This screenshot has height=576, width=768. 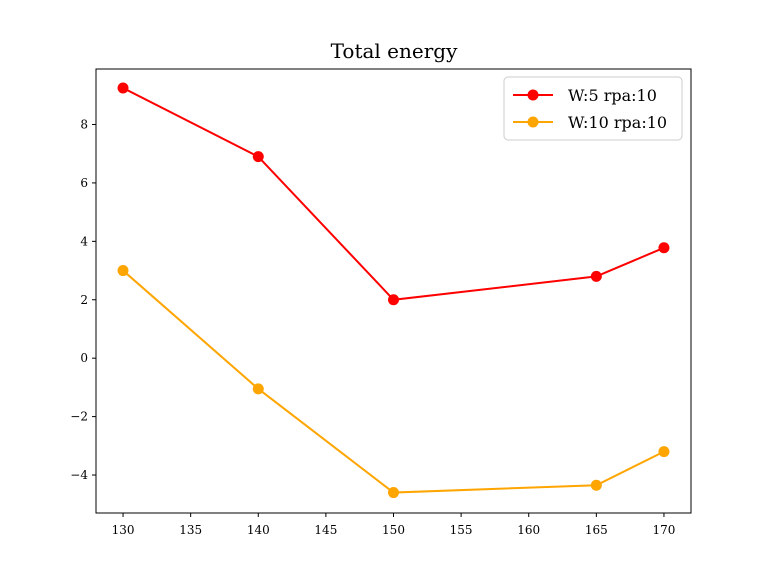 What do you see at coordinates (84, 241) in the screenshot?
I see `y-tick-label: 4` at bounding box center [84, 241].